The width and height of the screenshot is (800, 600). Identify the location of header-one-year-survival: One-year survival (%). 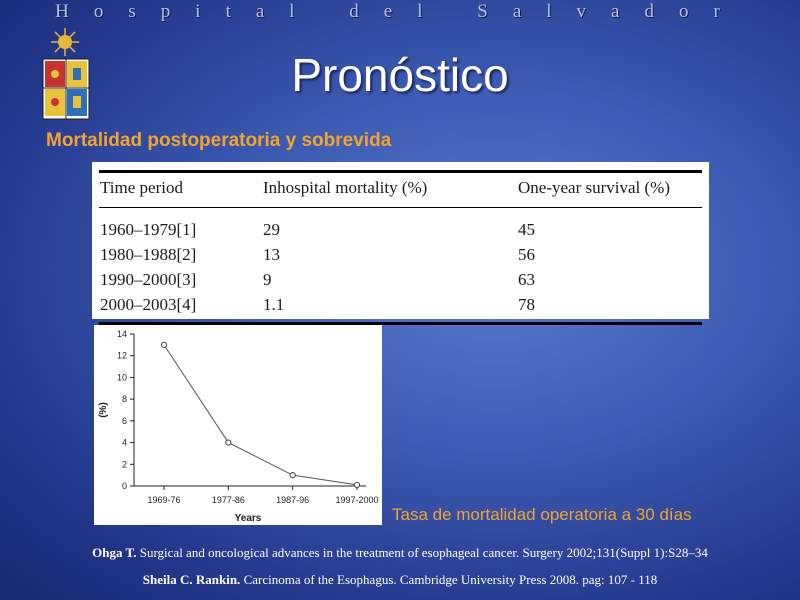
(594, 187).